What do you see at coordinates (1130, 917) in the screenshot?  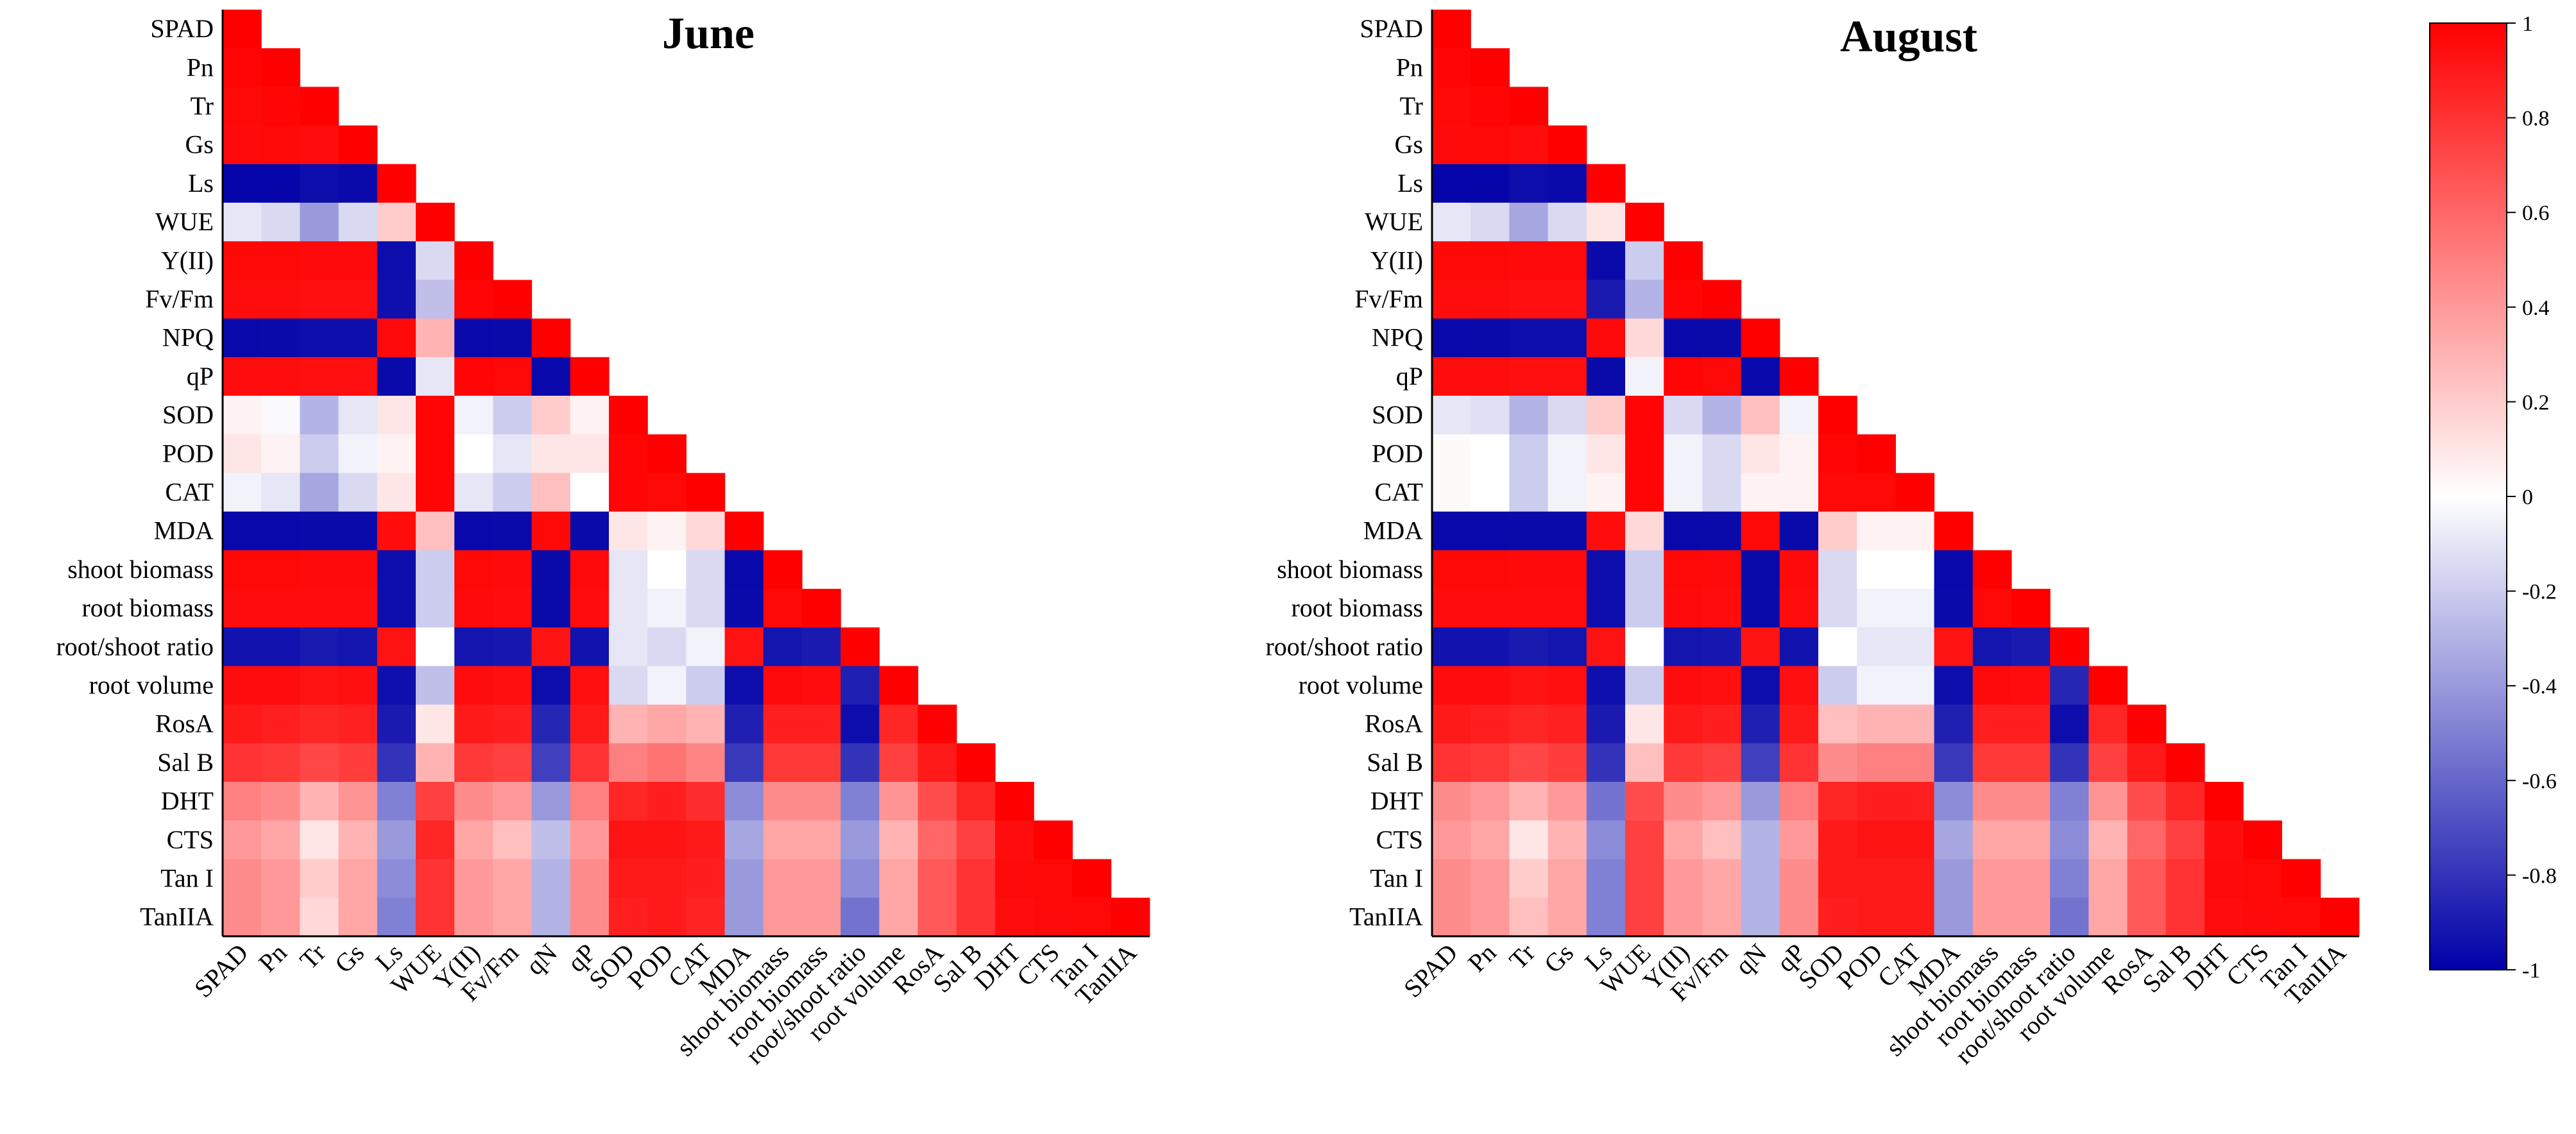 I see `heatmap-cell-june-r23-c23` at bounding box center [1130, 917].